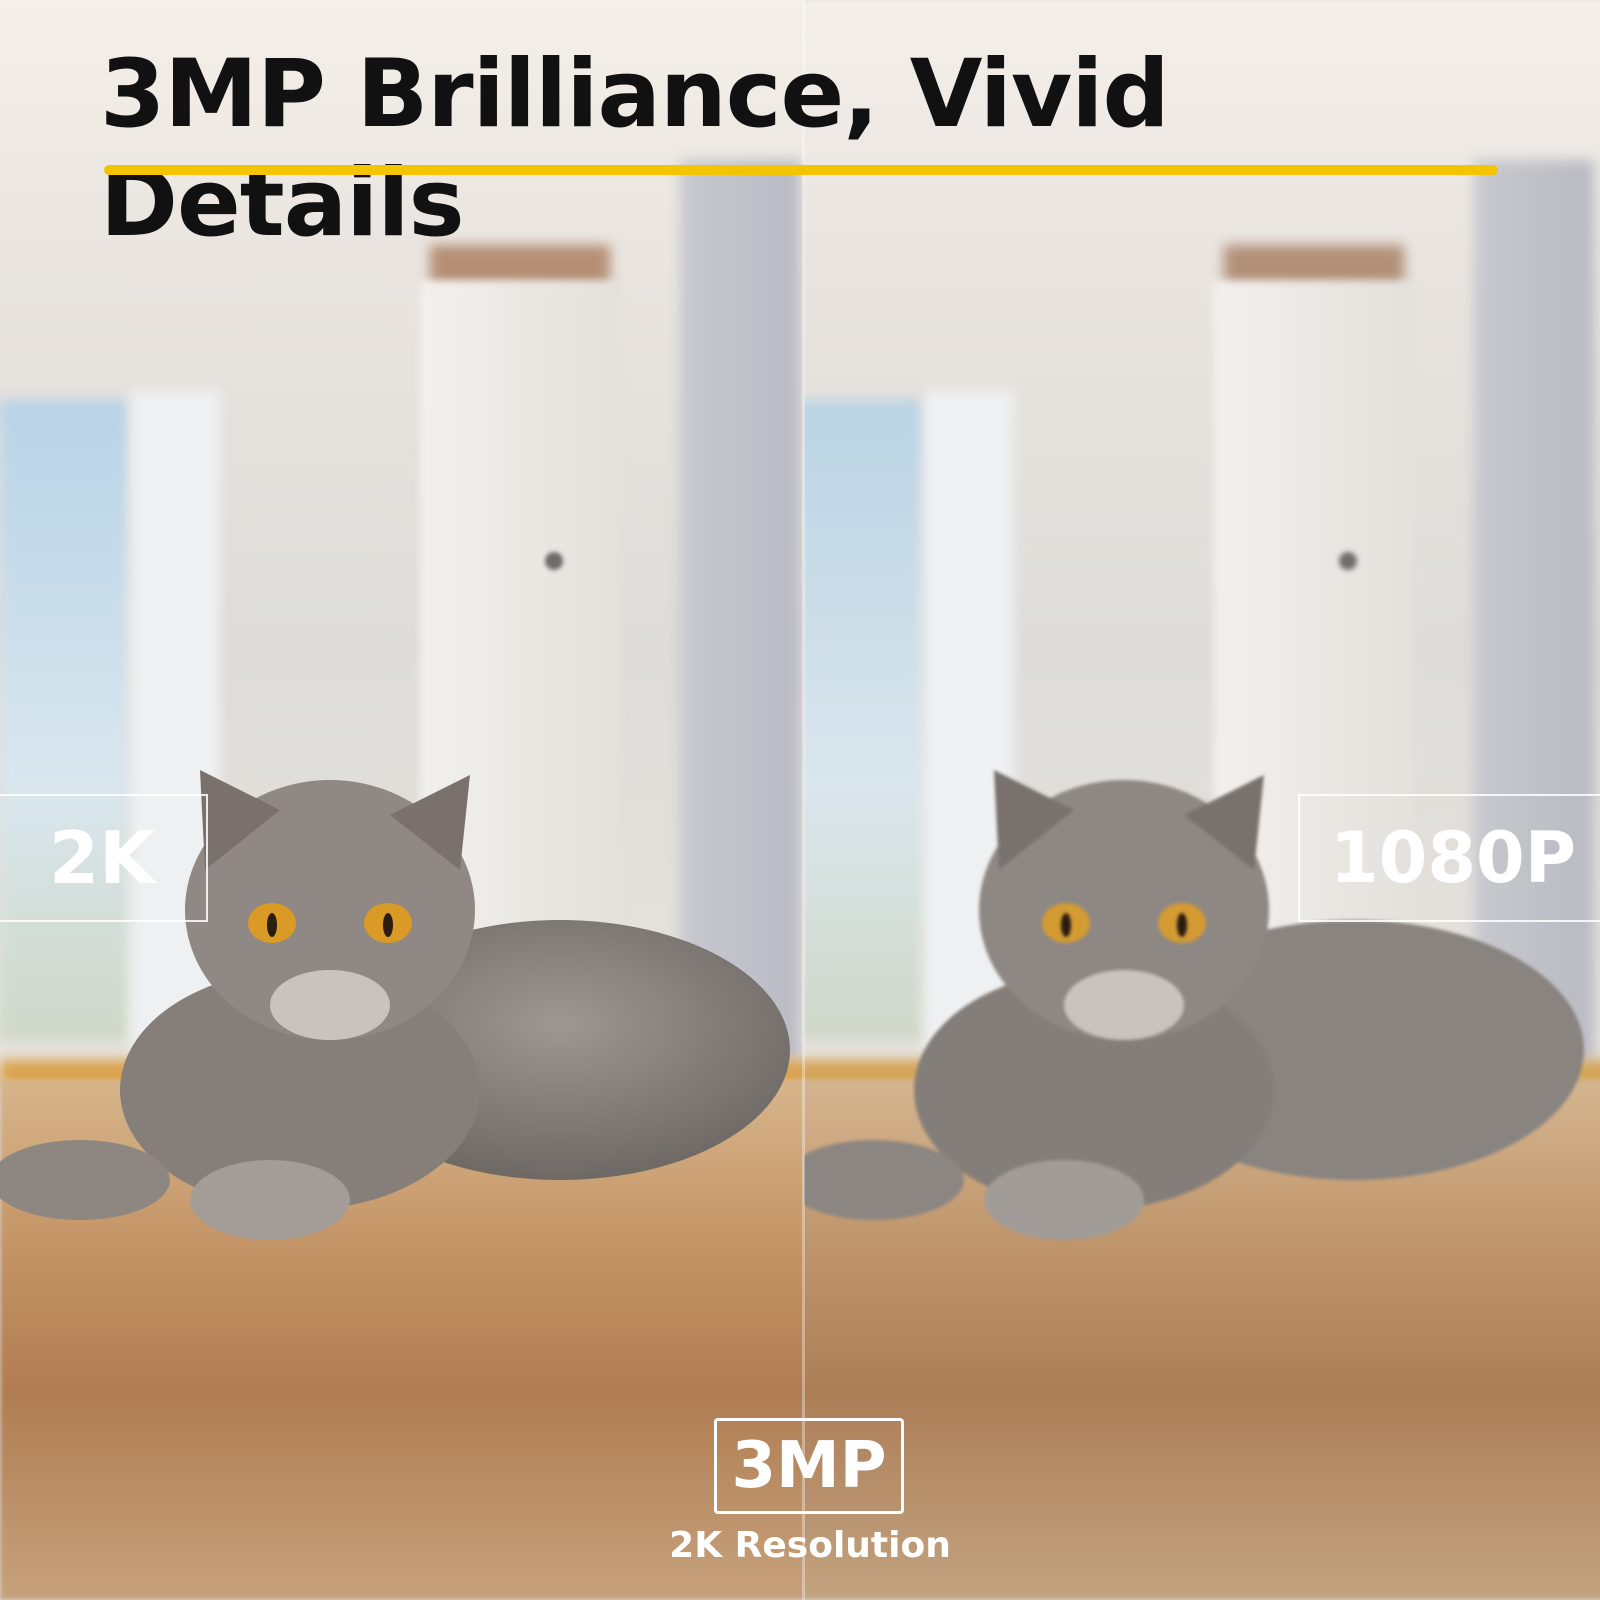 Image resolution: width=1600 pixels, height=1600 pixels. I want to click on split-divider, so click(803, 800).